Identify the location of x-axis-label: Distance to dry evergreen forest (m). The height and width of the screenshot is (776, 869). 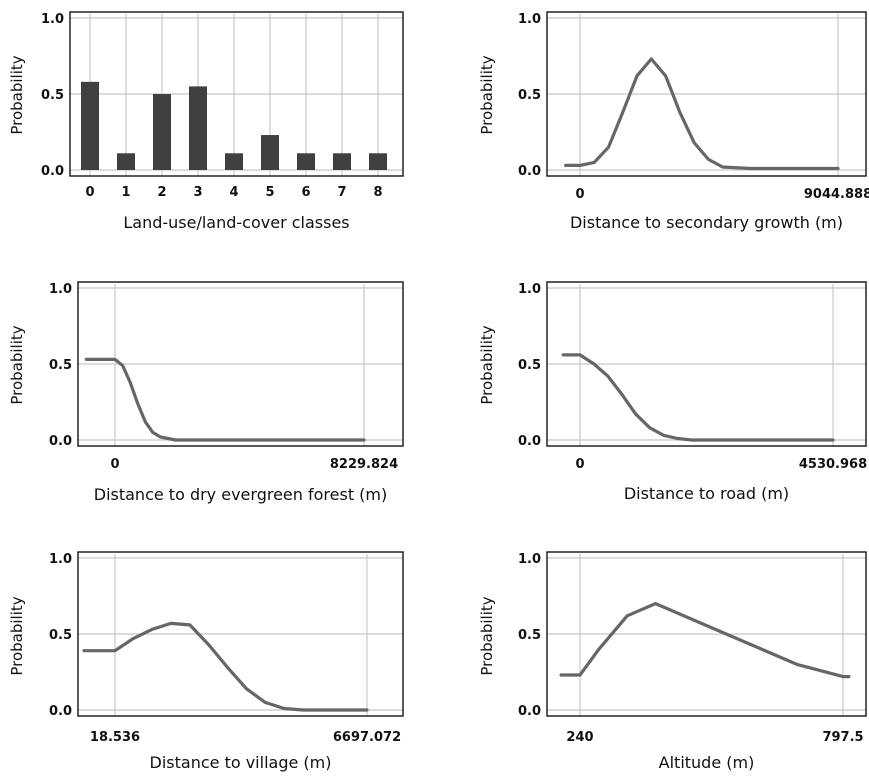
(241, 494).